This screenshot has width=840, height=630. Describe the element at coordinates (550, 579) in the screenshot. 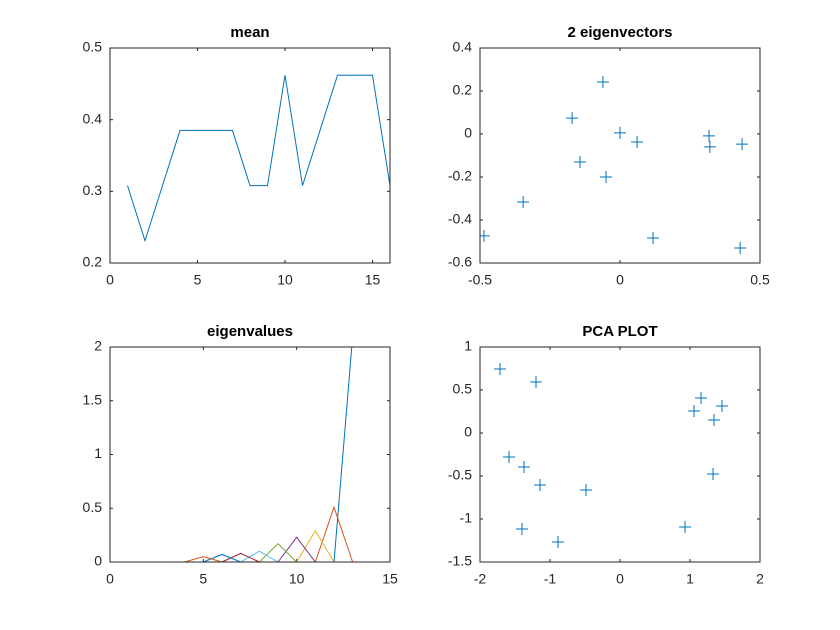

I see `x-tick-label: -1` at that location.